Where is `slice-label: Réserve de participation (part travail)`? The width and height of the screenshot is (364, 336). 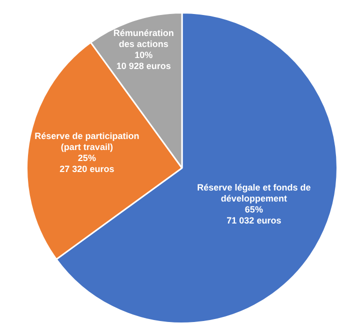 slice-label: Réserve de participation (part travail) is located at coordinates (87, 141).